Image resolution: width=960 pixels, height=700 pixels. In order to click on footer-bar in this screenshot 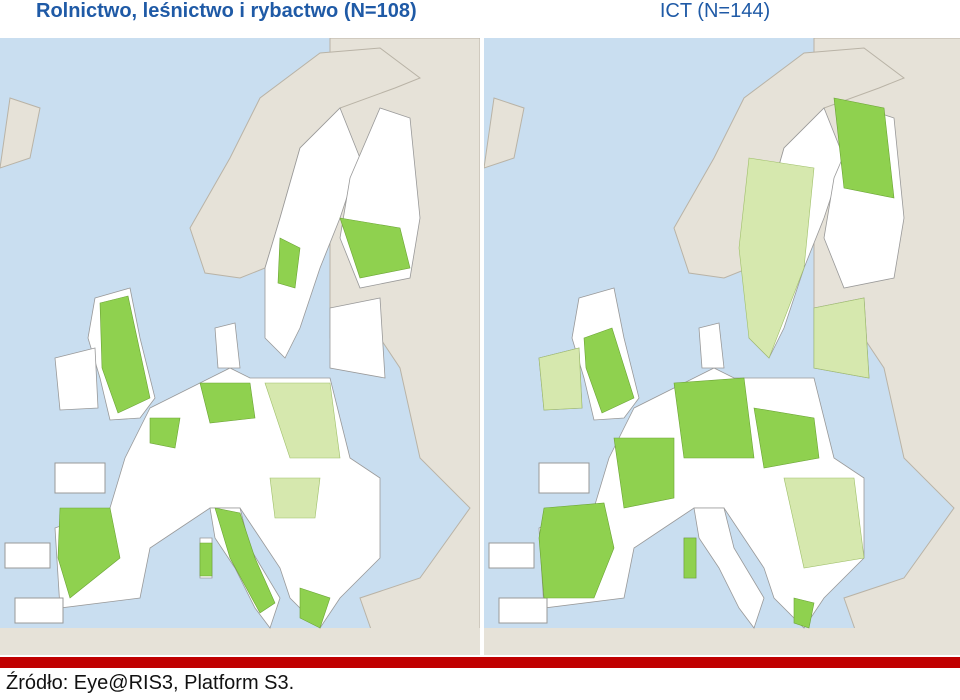, I will do `click(480, 662)`.